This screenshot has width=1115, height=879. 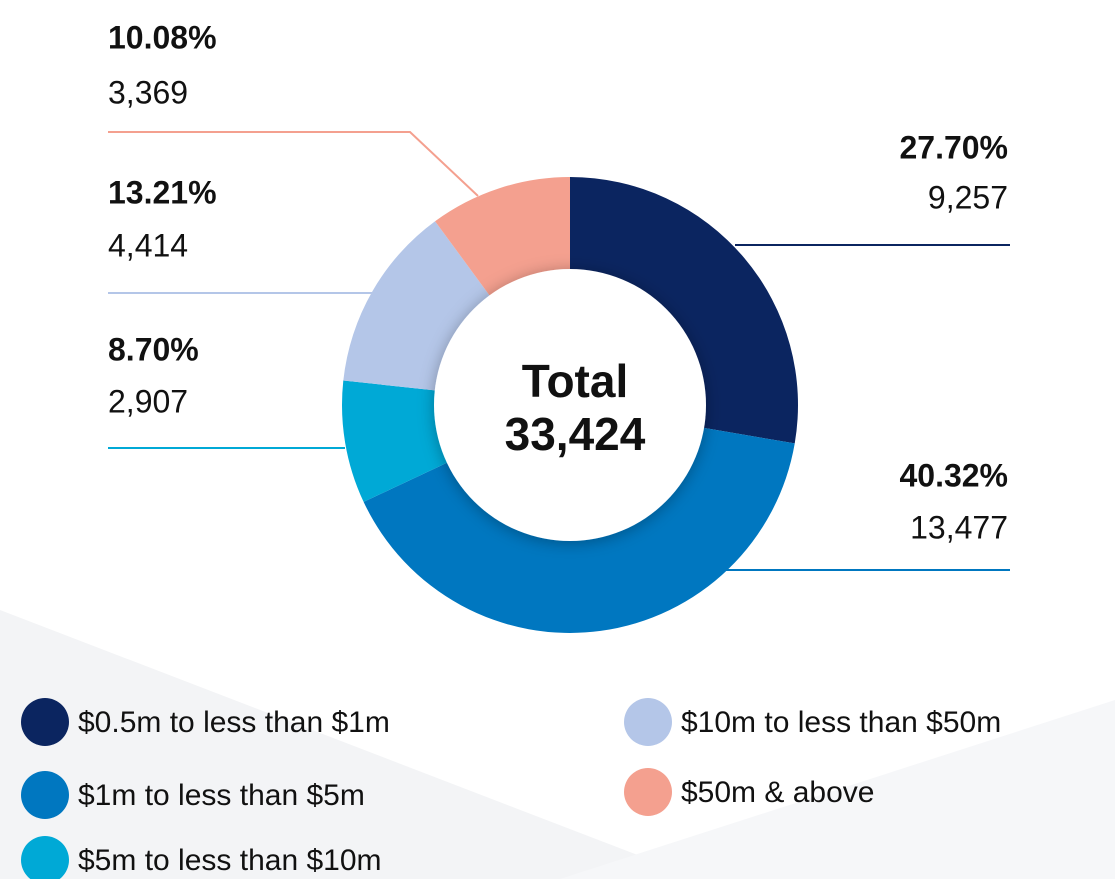 I want to click on value-label: 9,257, so click(x=968, y=197).